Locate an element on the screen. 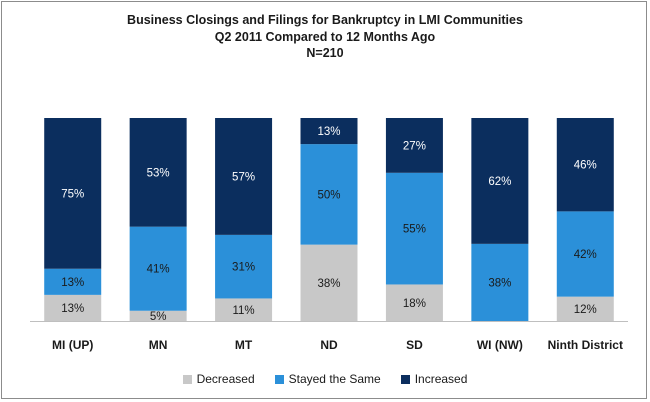  legend-label-decreased: Decreased is located at coordinates (225, 379).